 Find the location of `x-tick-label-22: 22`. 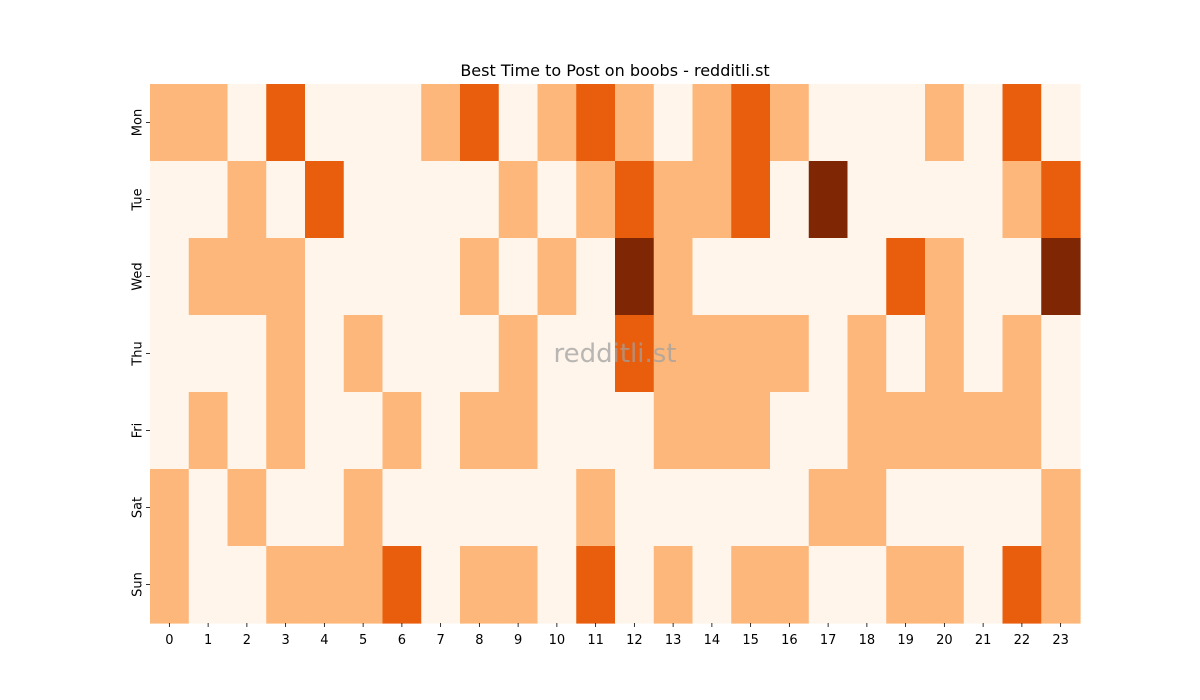

x-tick-label-22: 22 is located at coordinates (1022, 640).